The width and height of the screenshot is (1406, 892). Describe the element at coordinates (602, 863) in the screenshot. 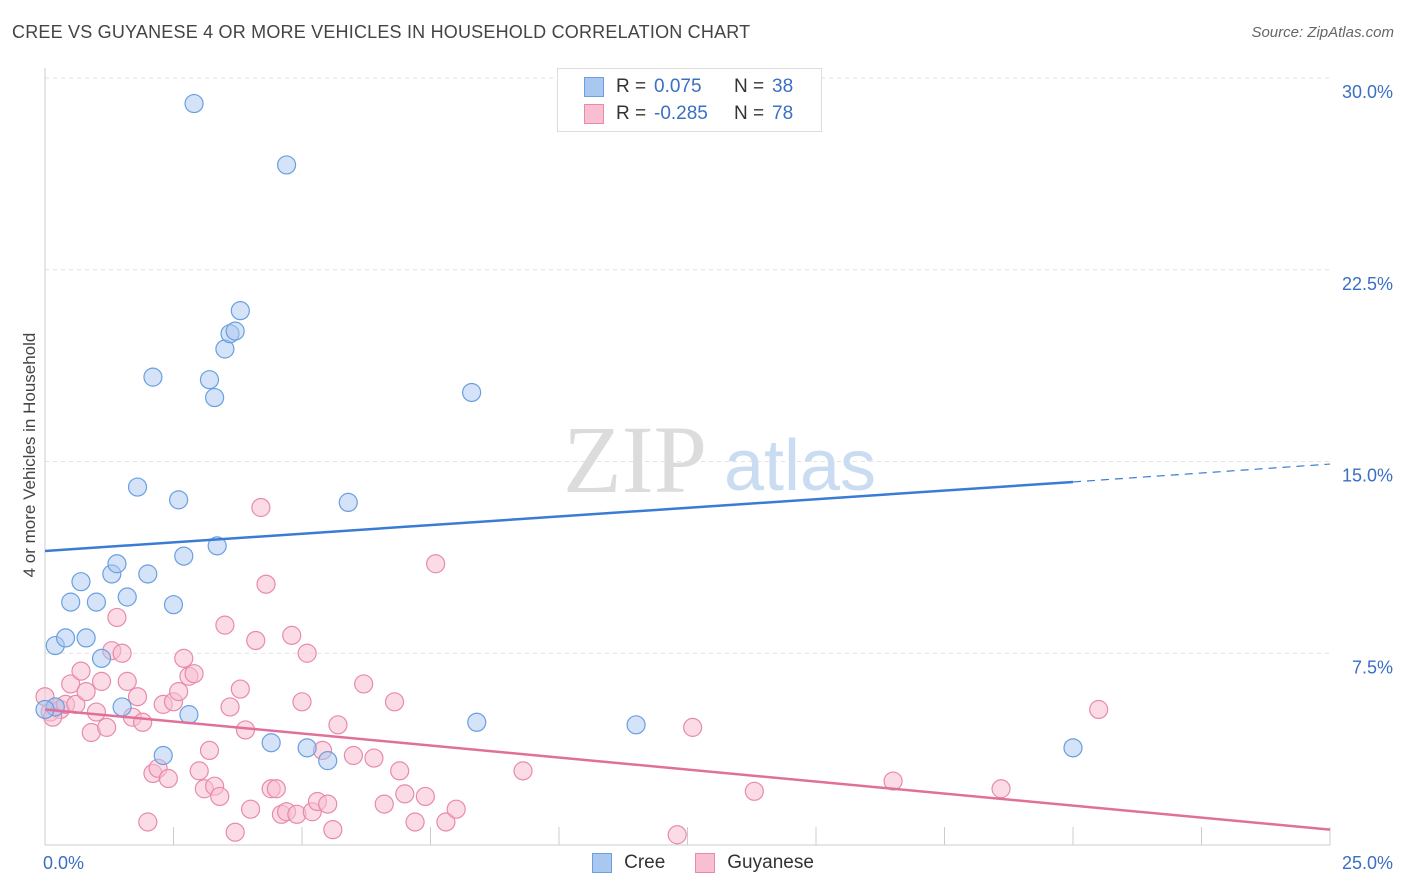

I see `bottom-swatch-cree` at that location.